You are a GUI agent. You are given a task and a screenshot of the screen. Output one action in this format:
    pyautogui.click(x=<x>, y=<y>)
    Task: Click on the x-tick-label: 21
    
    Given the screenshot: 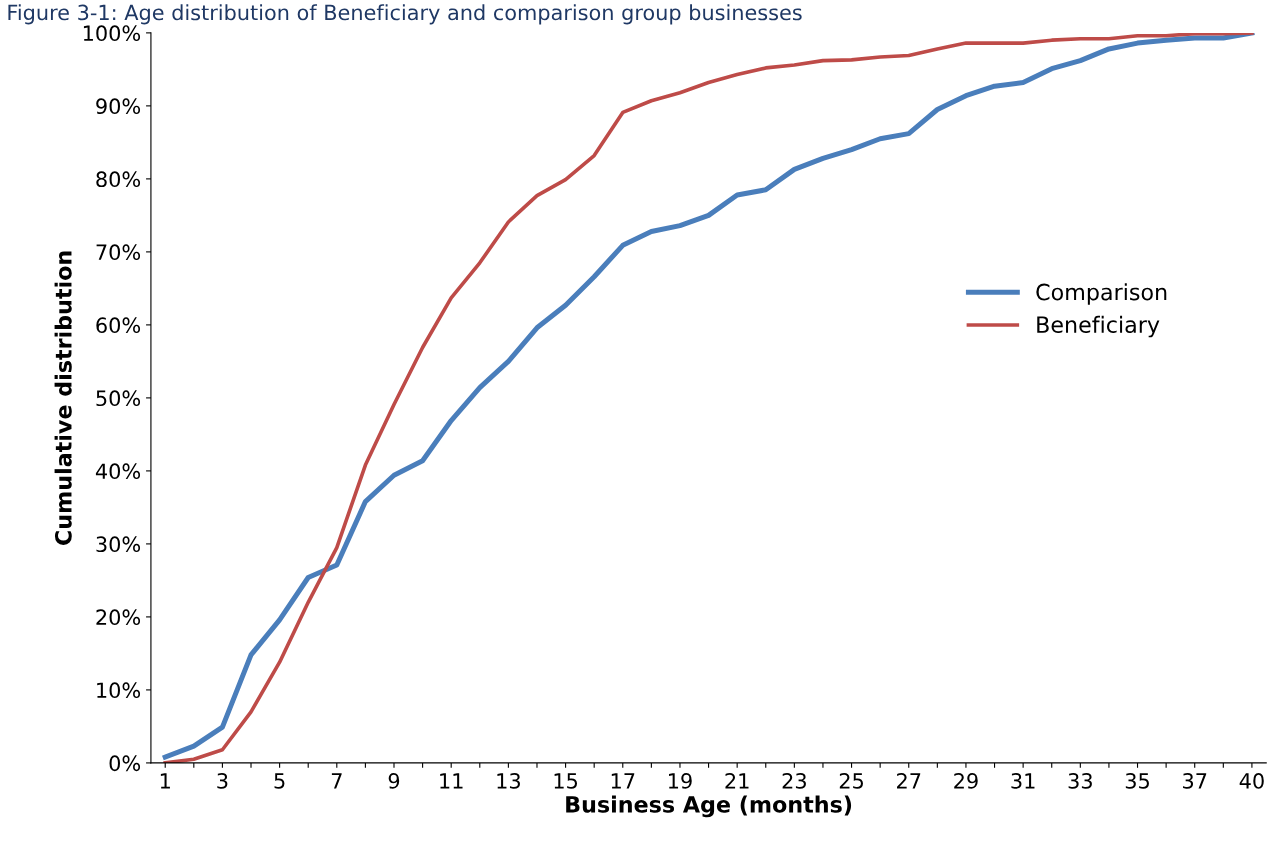 What is the action you would take?
    pyautogui.click(x=737, y=781)
    